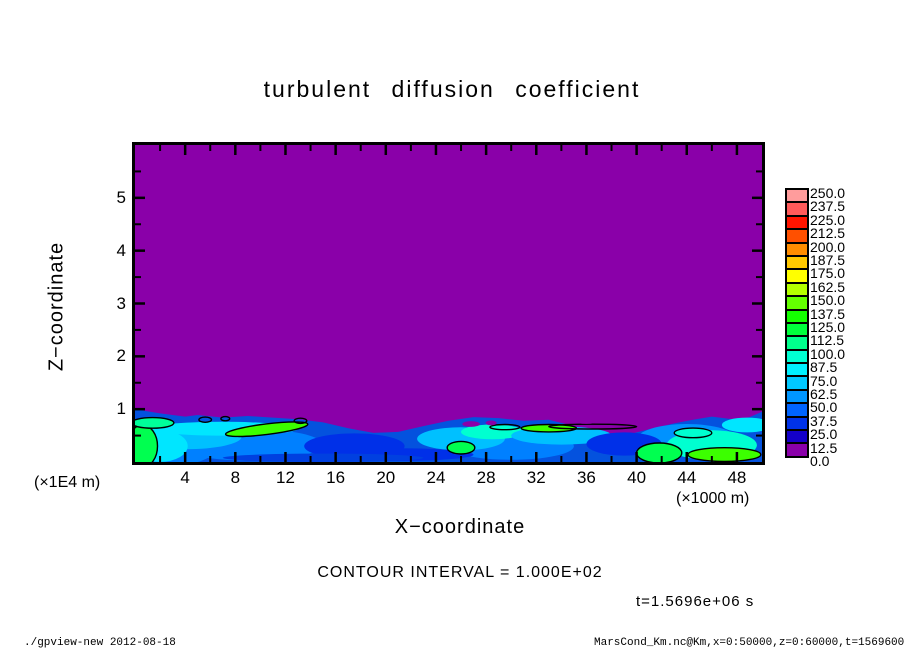  I want to click on time-annotation: t=1.5696e+06 s, so click(695, 601).